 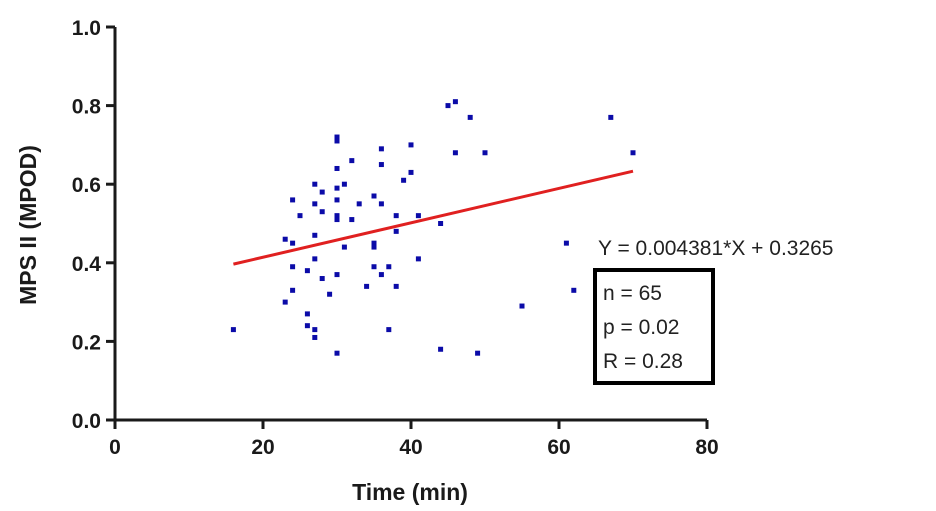 What do you see at coordinates (716, 248) in the screenshot?
I see `regression-equation: Y = 0.004381*X + 0.3265` at bounding box center [716, 248].